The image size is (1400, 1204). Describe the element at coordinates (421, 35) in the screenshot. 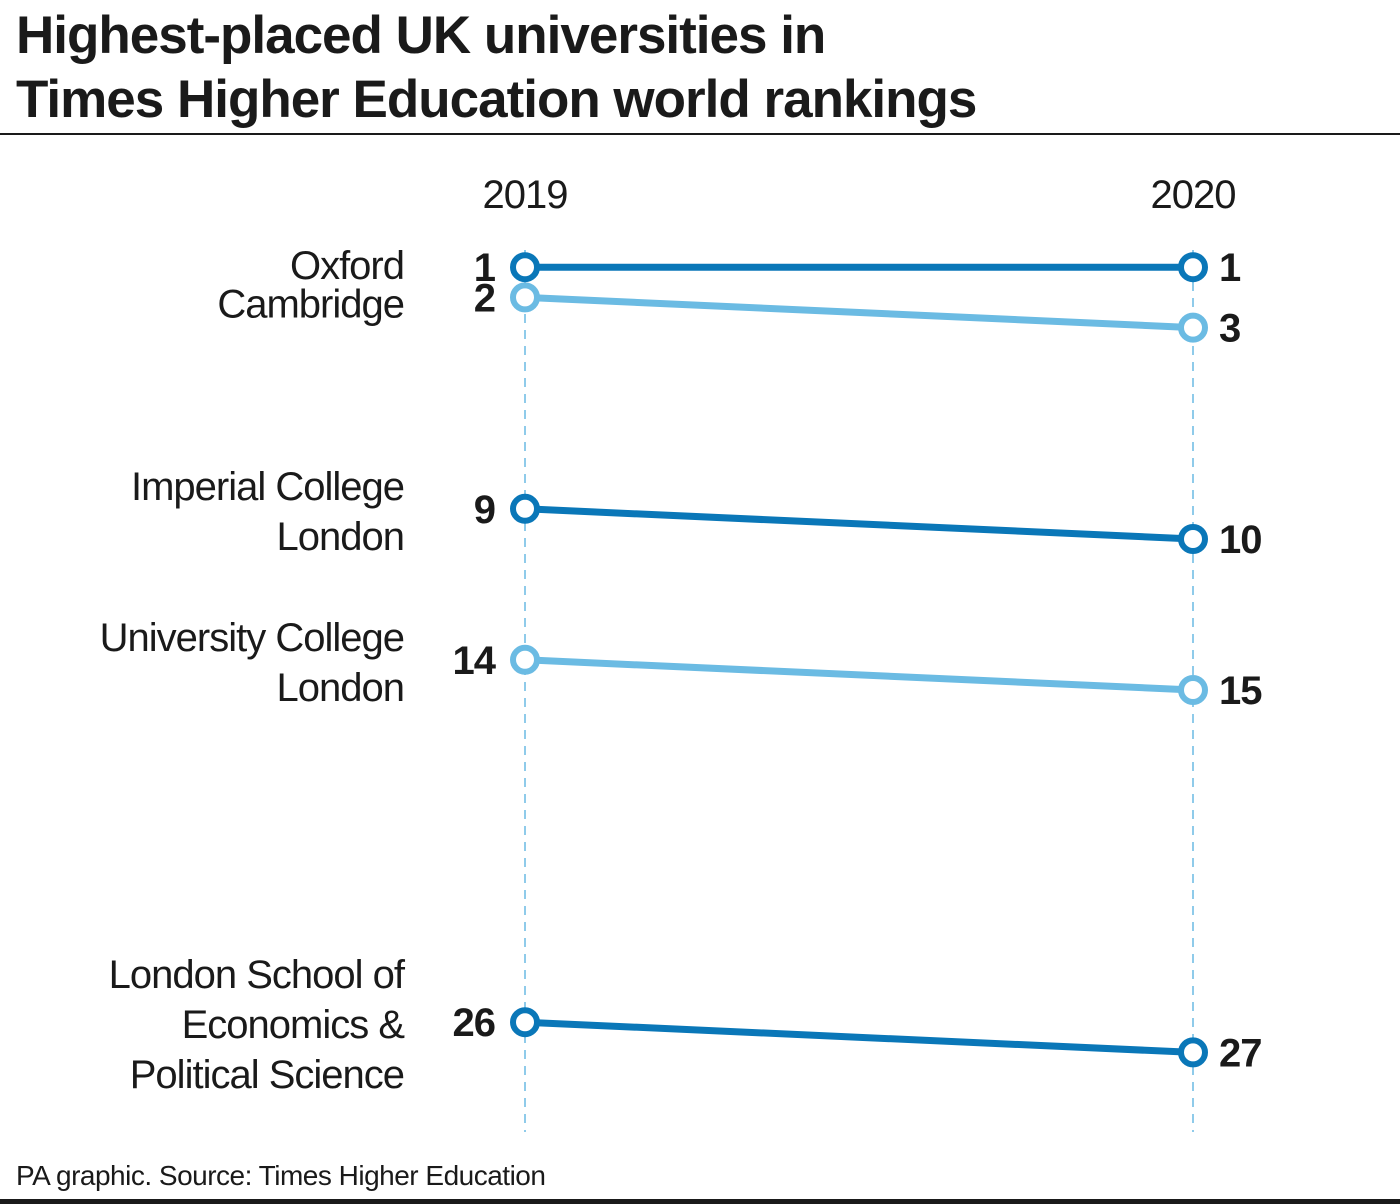

I see `chart-title-line-1: Highest-placed UK universities in` at that location.